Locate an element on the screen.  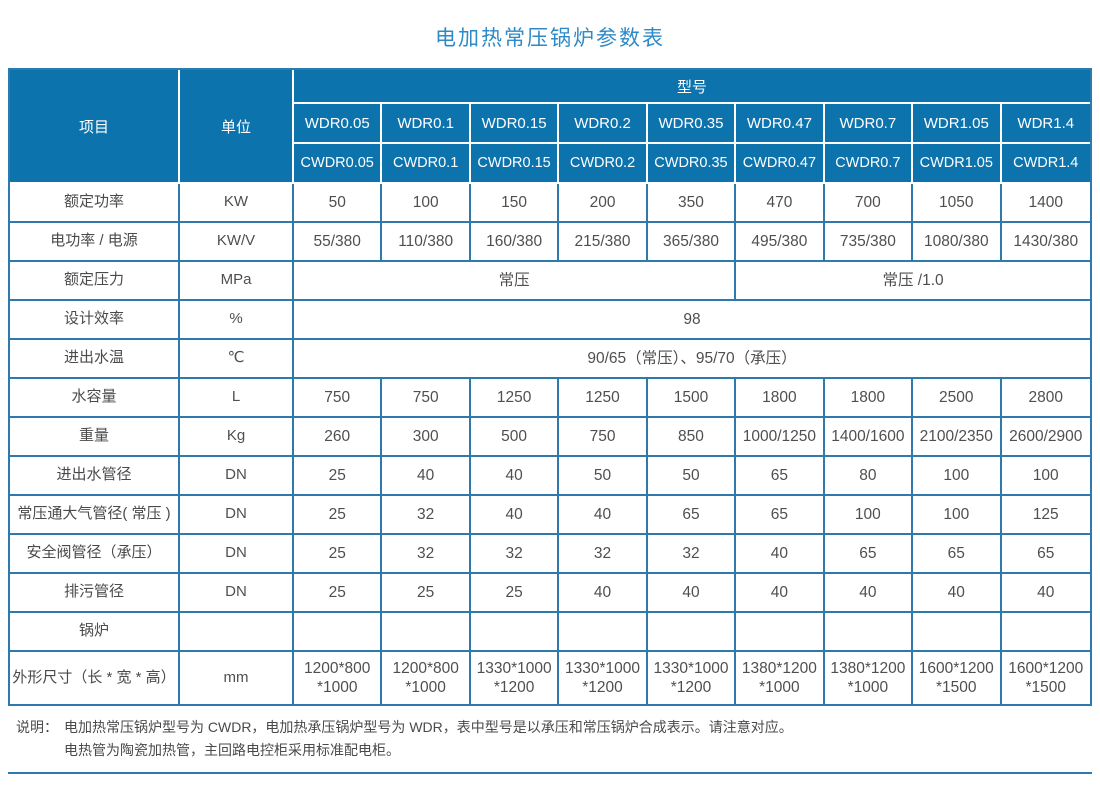
value-cell: 470 is located at coordinates (780, 203).